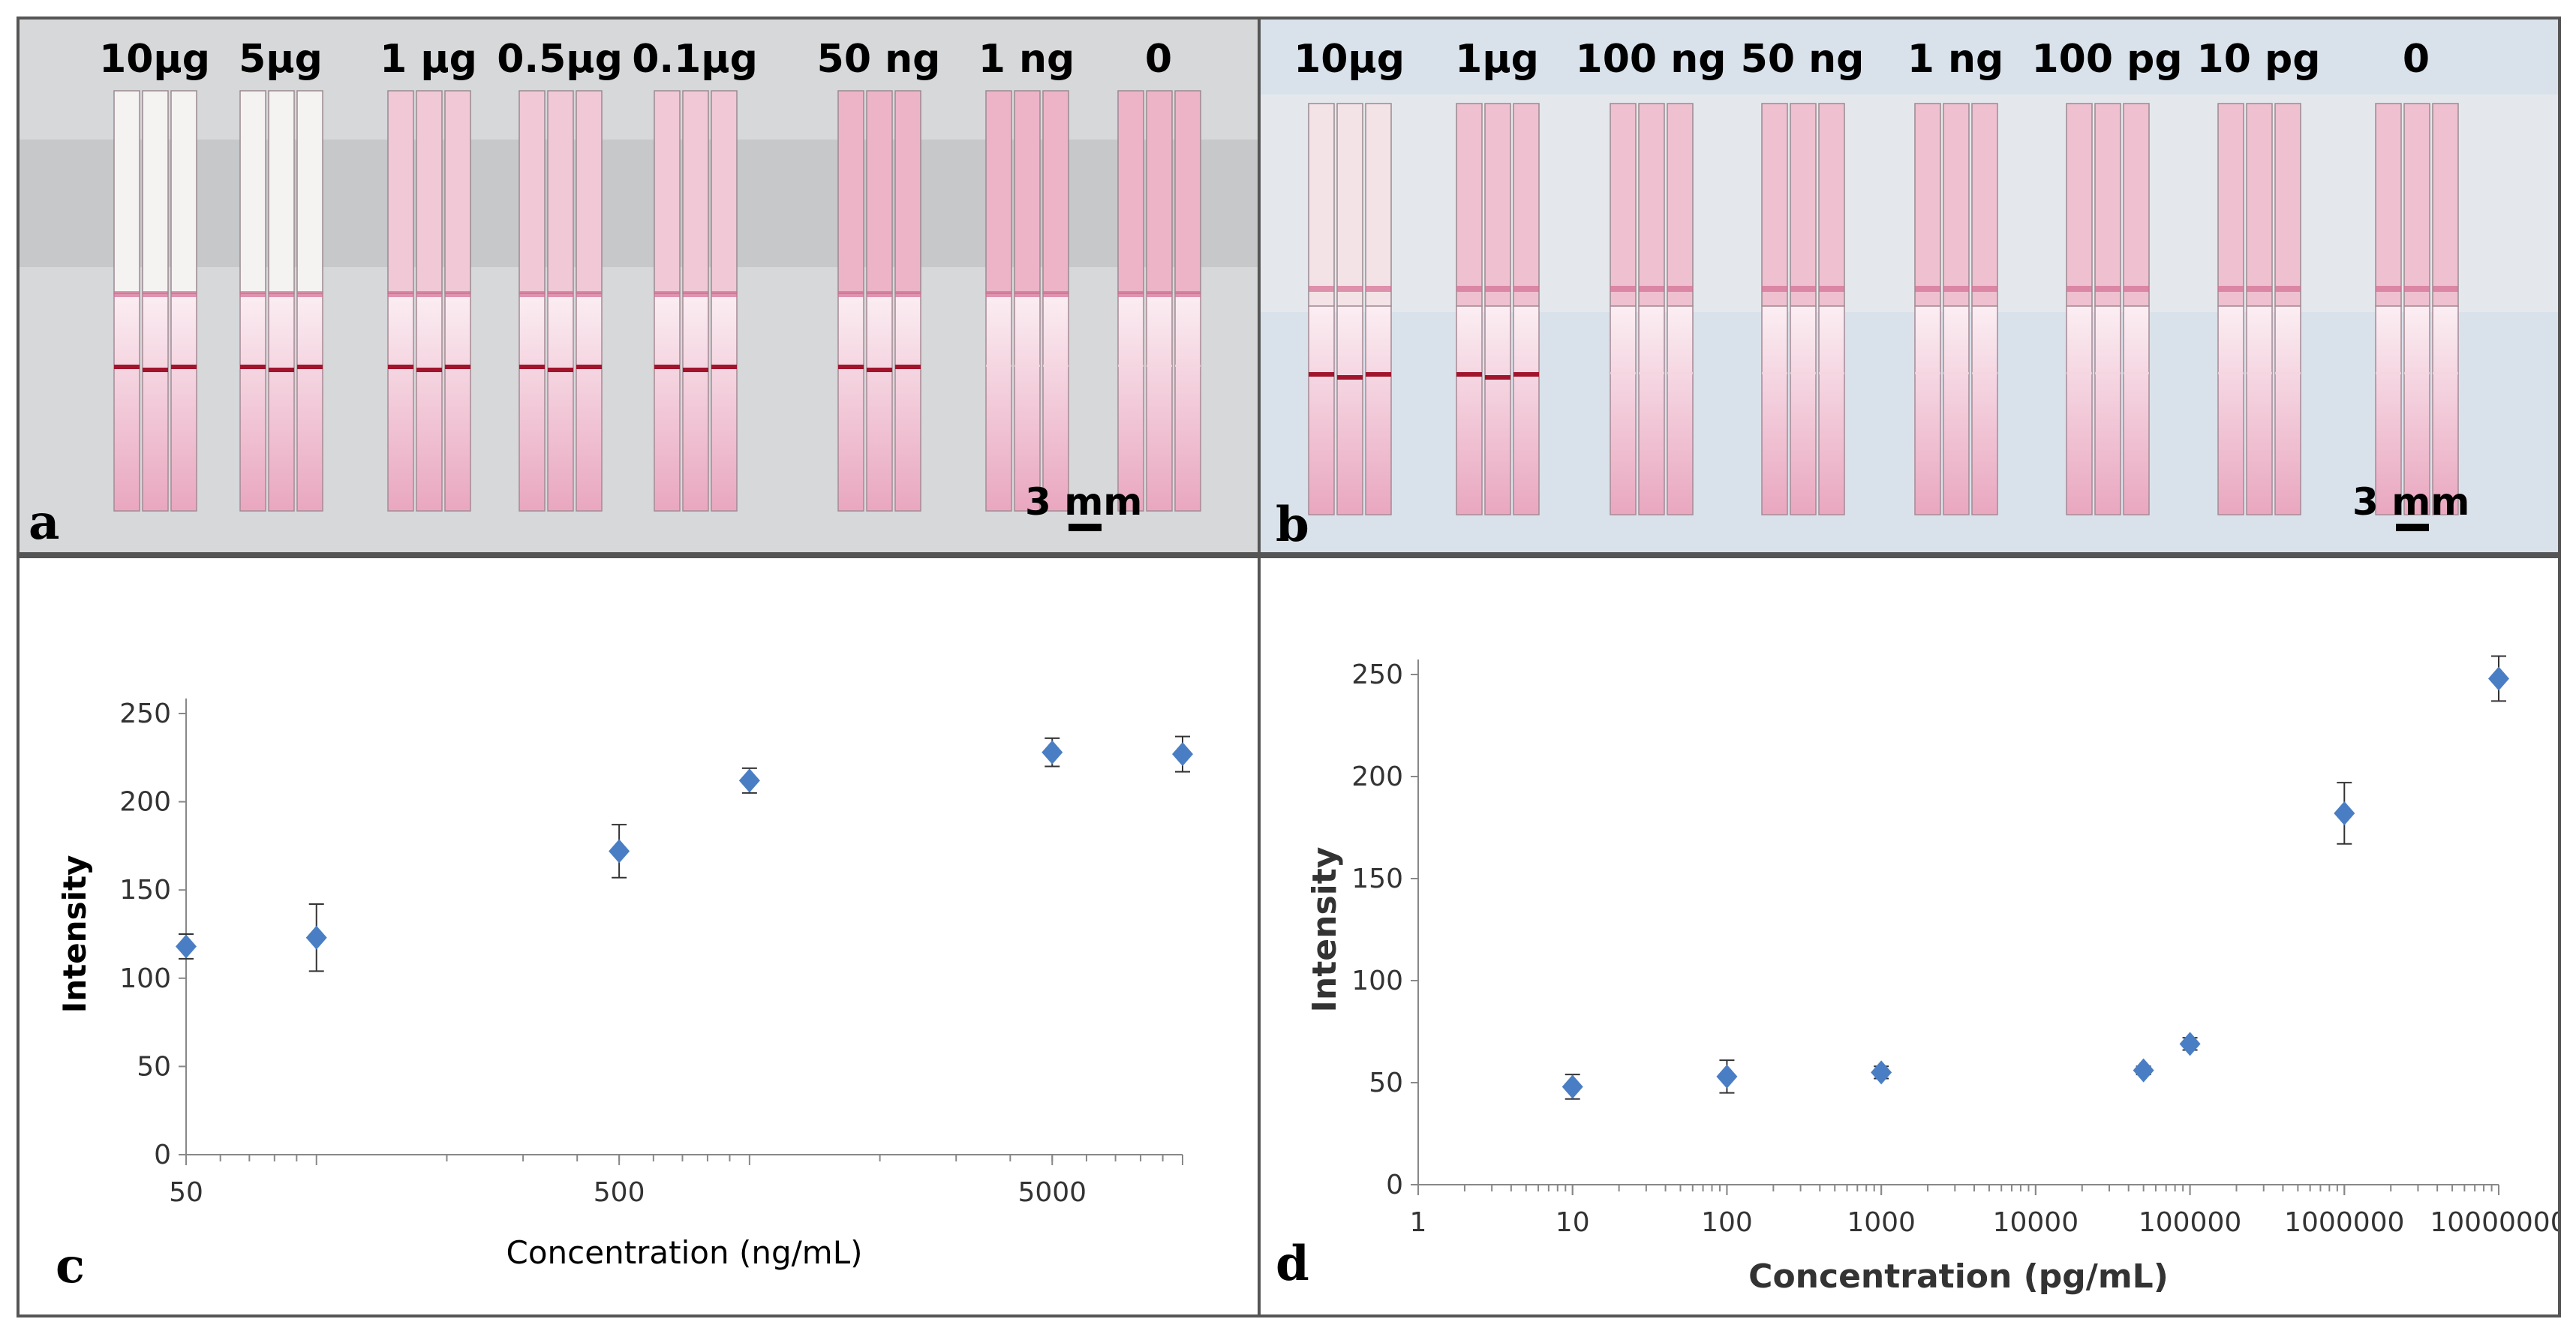 Image resolution: width=2576 pixels, height=1340 pixels. Describe the element at coordinates (879, 59) in the screenshot. I see `concentration-label: 50 ng` at that location.